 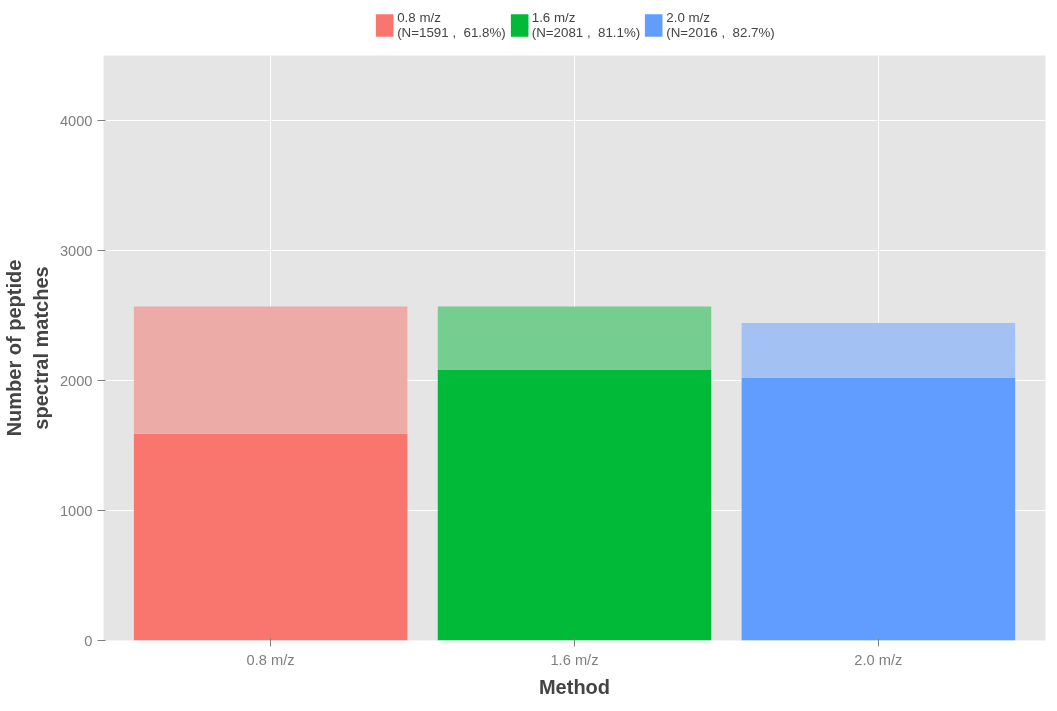 I want to click on y-tick-label: 2000, so click(x=76, y=380).